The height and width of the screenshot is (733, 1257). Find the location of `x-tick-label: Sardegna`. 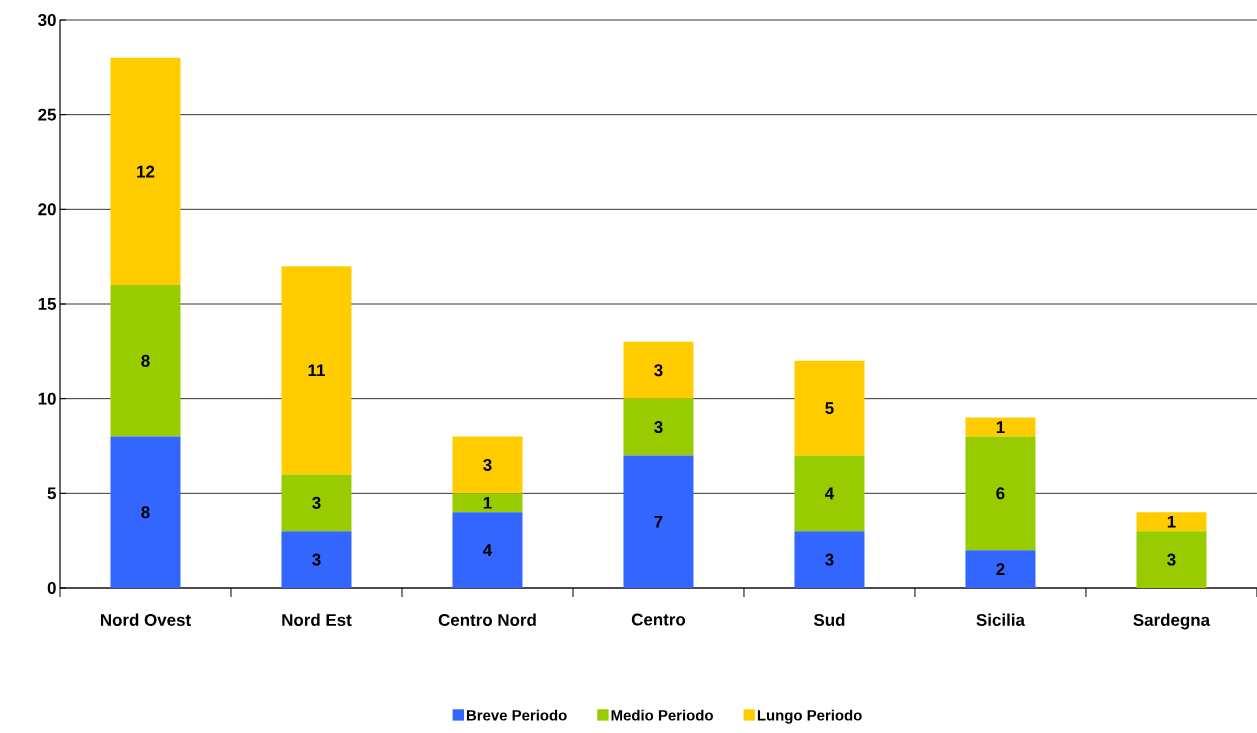

x-tick-label: Sardegna is located at coordinates (1172, 621).